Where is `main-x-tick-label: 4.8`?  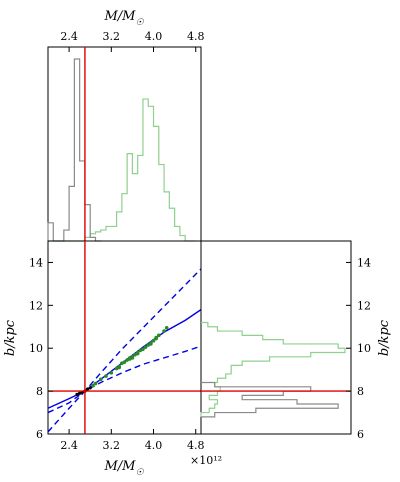 main-x-tick-label: 4.8 is located at coordinates (196, 445).